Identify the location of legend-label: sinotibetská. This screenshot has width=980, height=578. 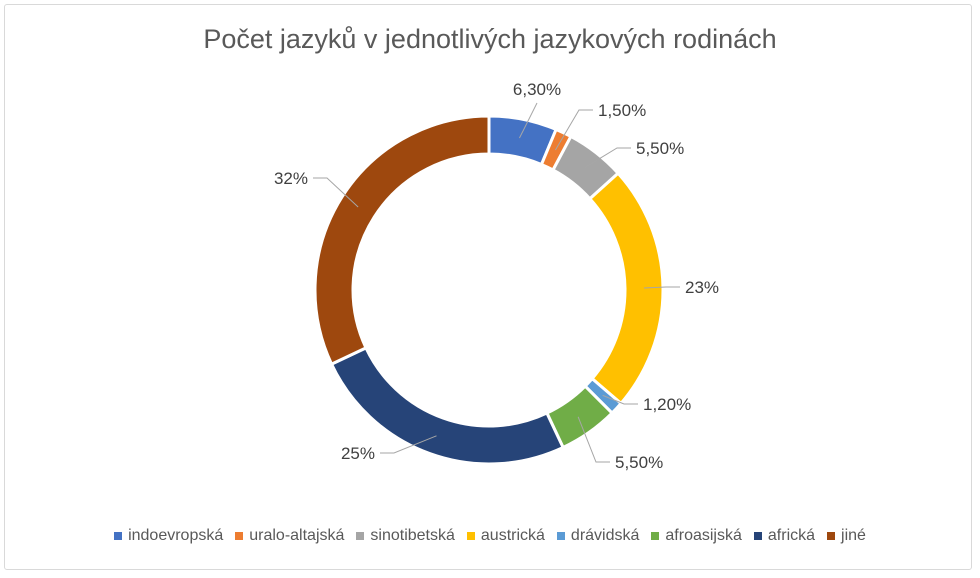
(412, 535).